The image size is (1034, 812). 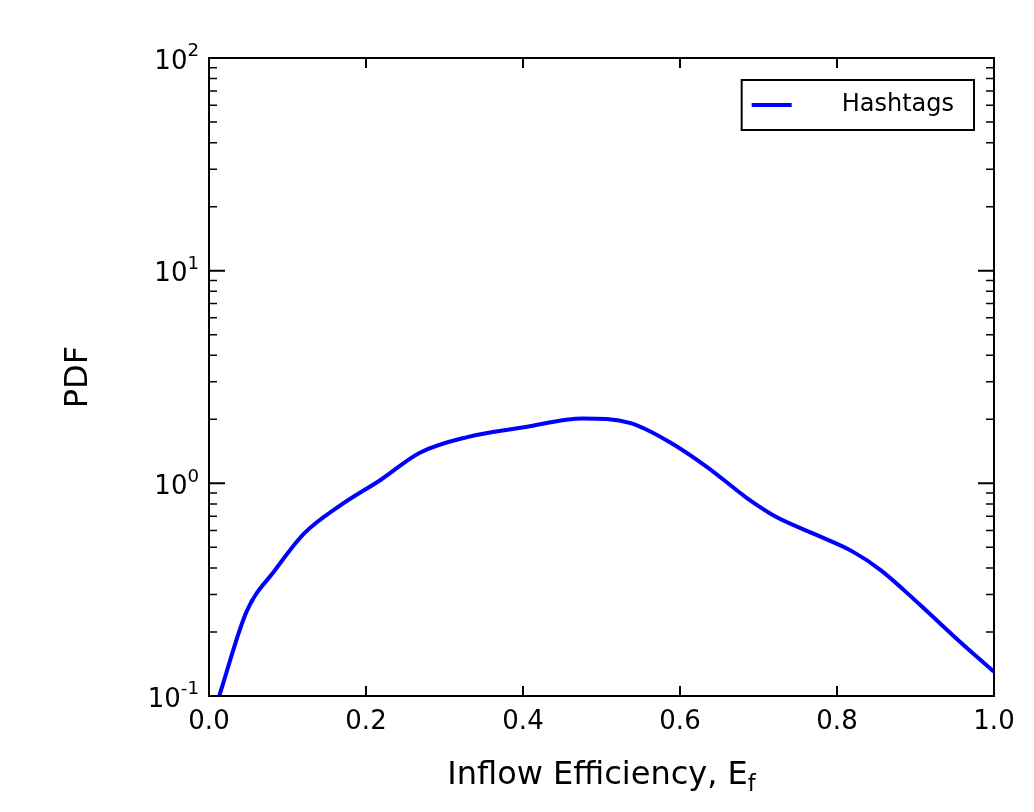 I want to click on x-tick-label: 0.2, so click(x=366, y=719).